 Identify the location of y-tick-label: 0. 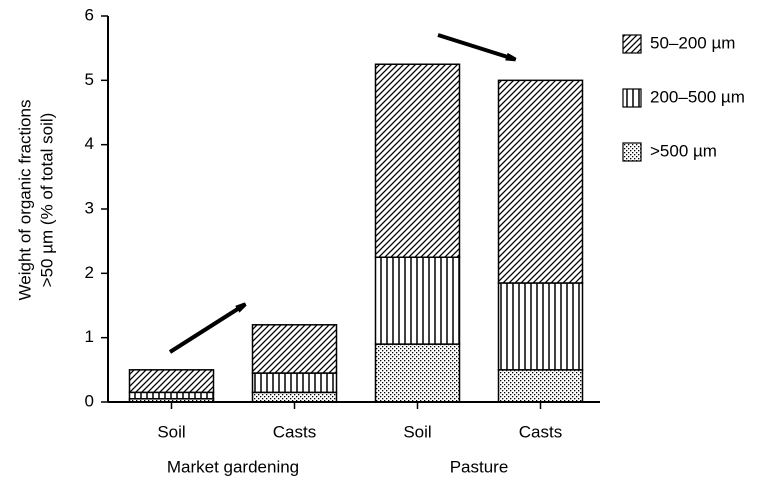
(89, 400).